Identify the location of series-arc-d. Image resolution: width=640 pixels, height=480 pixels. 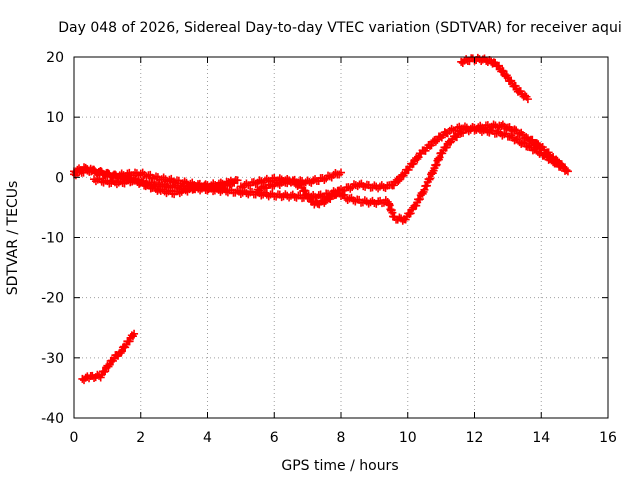
(411, 172).